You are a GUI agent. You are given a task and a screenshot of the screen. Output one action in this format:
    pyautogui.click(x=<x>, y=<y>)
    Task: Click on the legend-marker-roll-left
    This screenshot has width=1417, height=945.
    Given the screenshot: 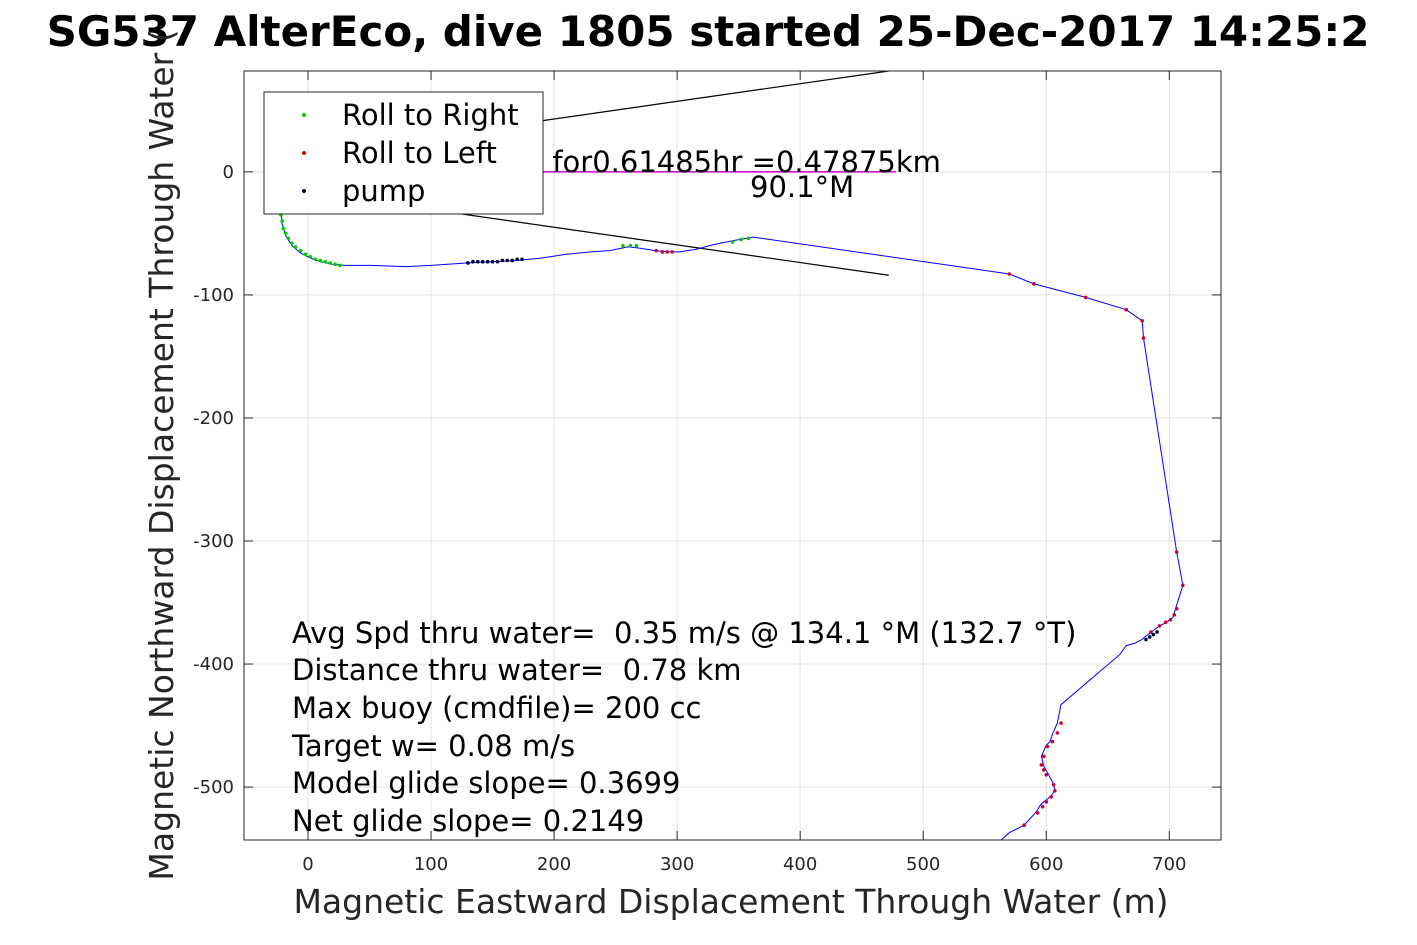 What is the action you would take?
    pyautogui.click(x=304, y=153)
    